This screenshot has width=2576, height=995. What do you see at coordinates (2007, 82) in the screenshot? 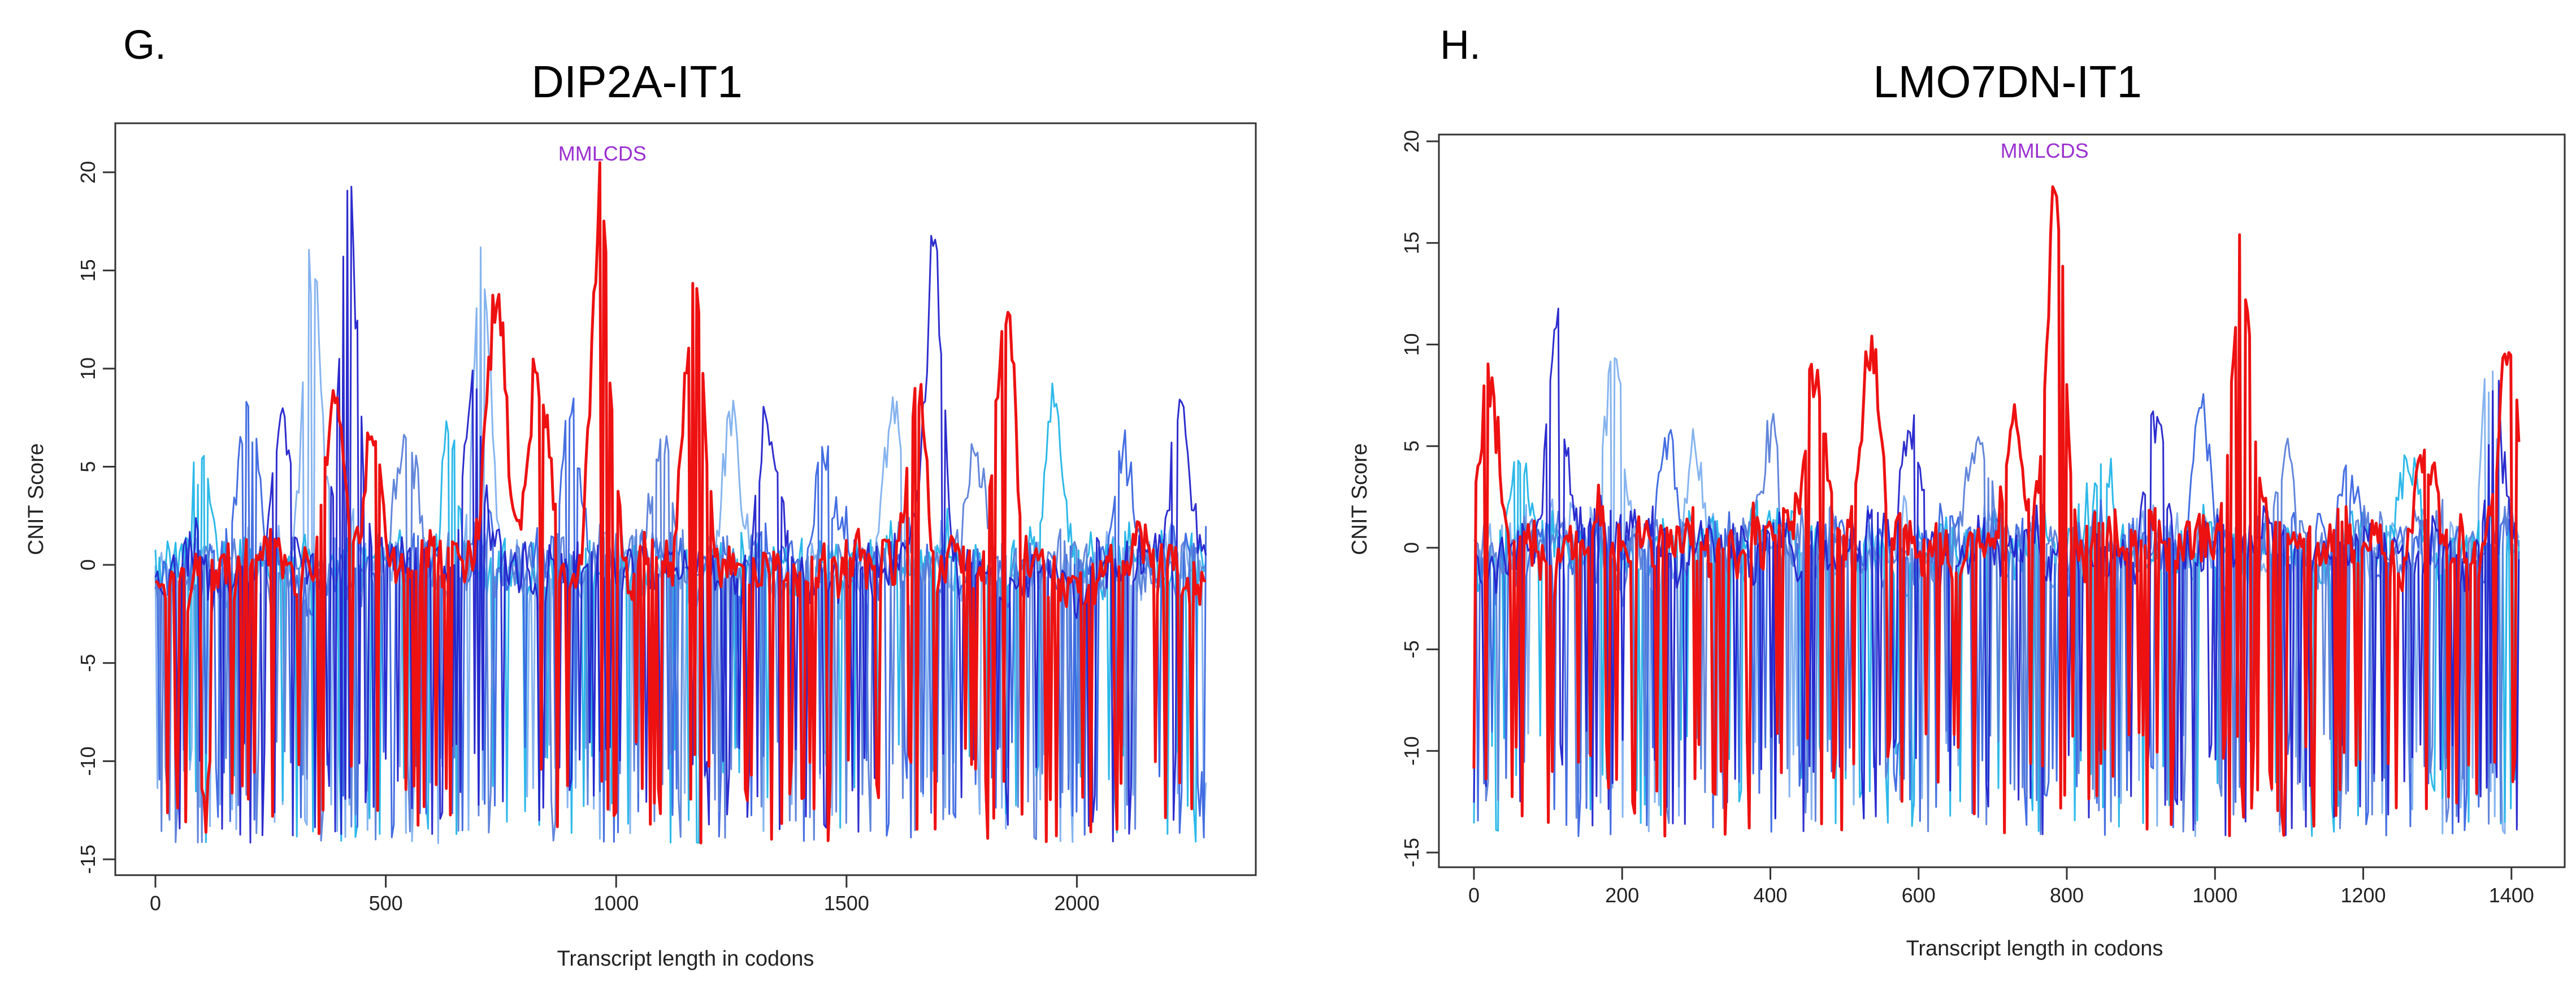
I see `chart-title: LMO7DN-IT1` at bounding box center [2007, 82].